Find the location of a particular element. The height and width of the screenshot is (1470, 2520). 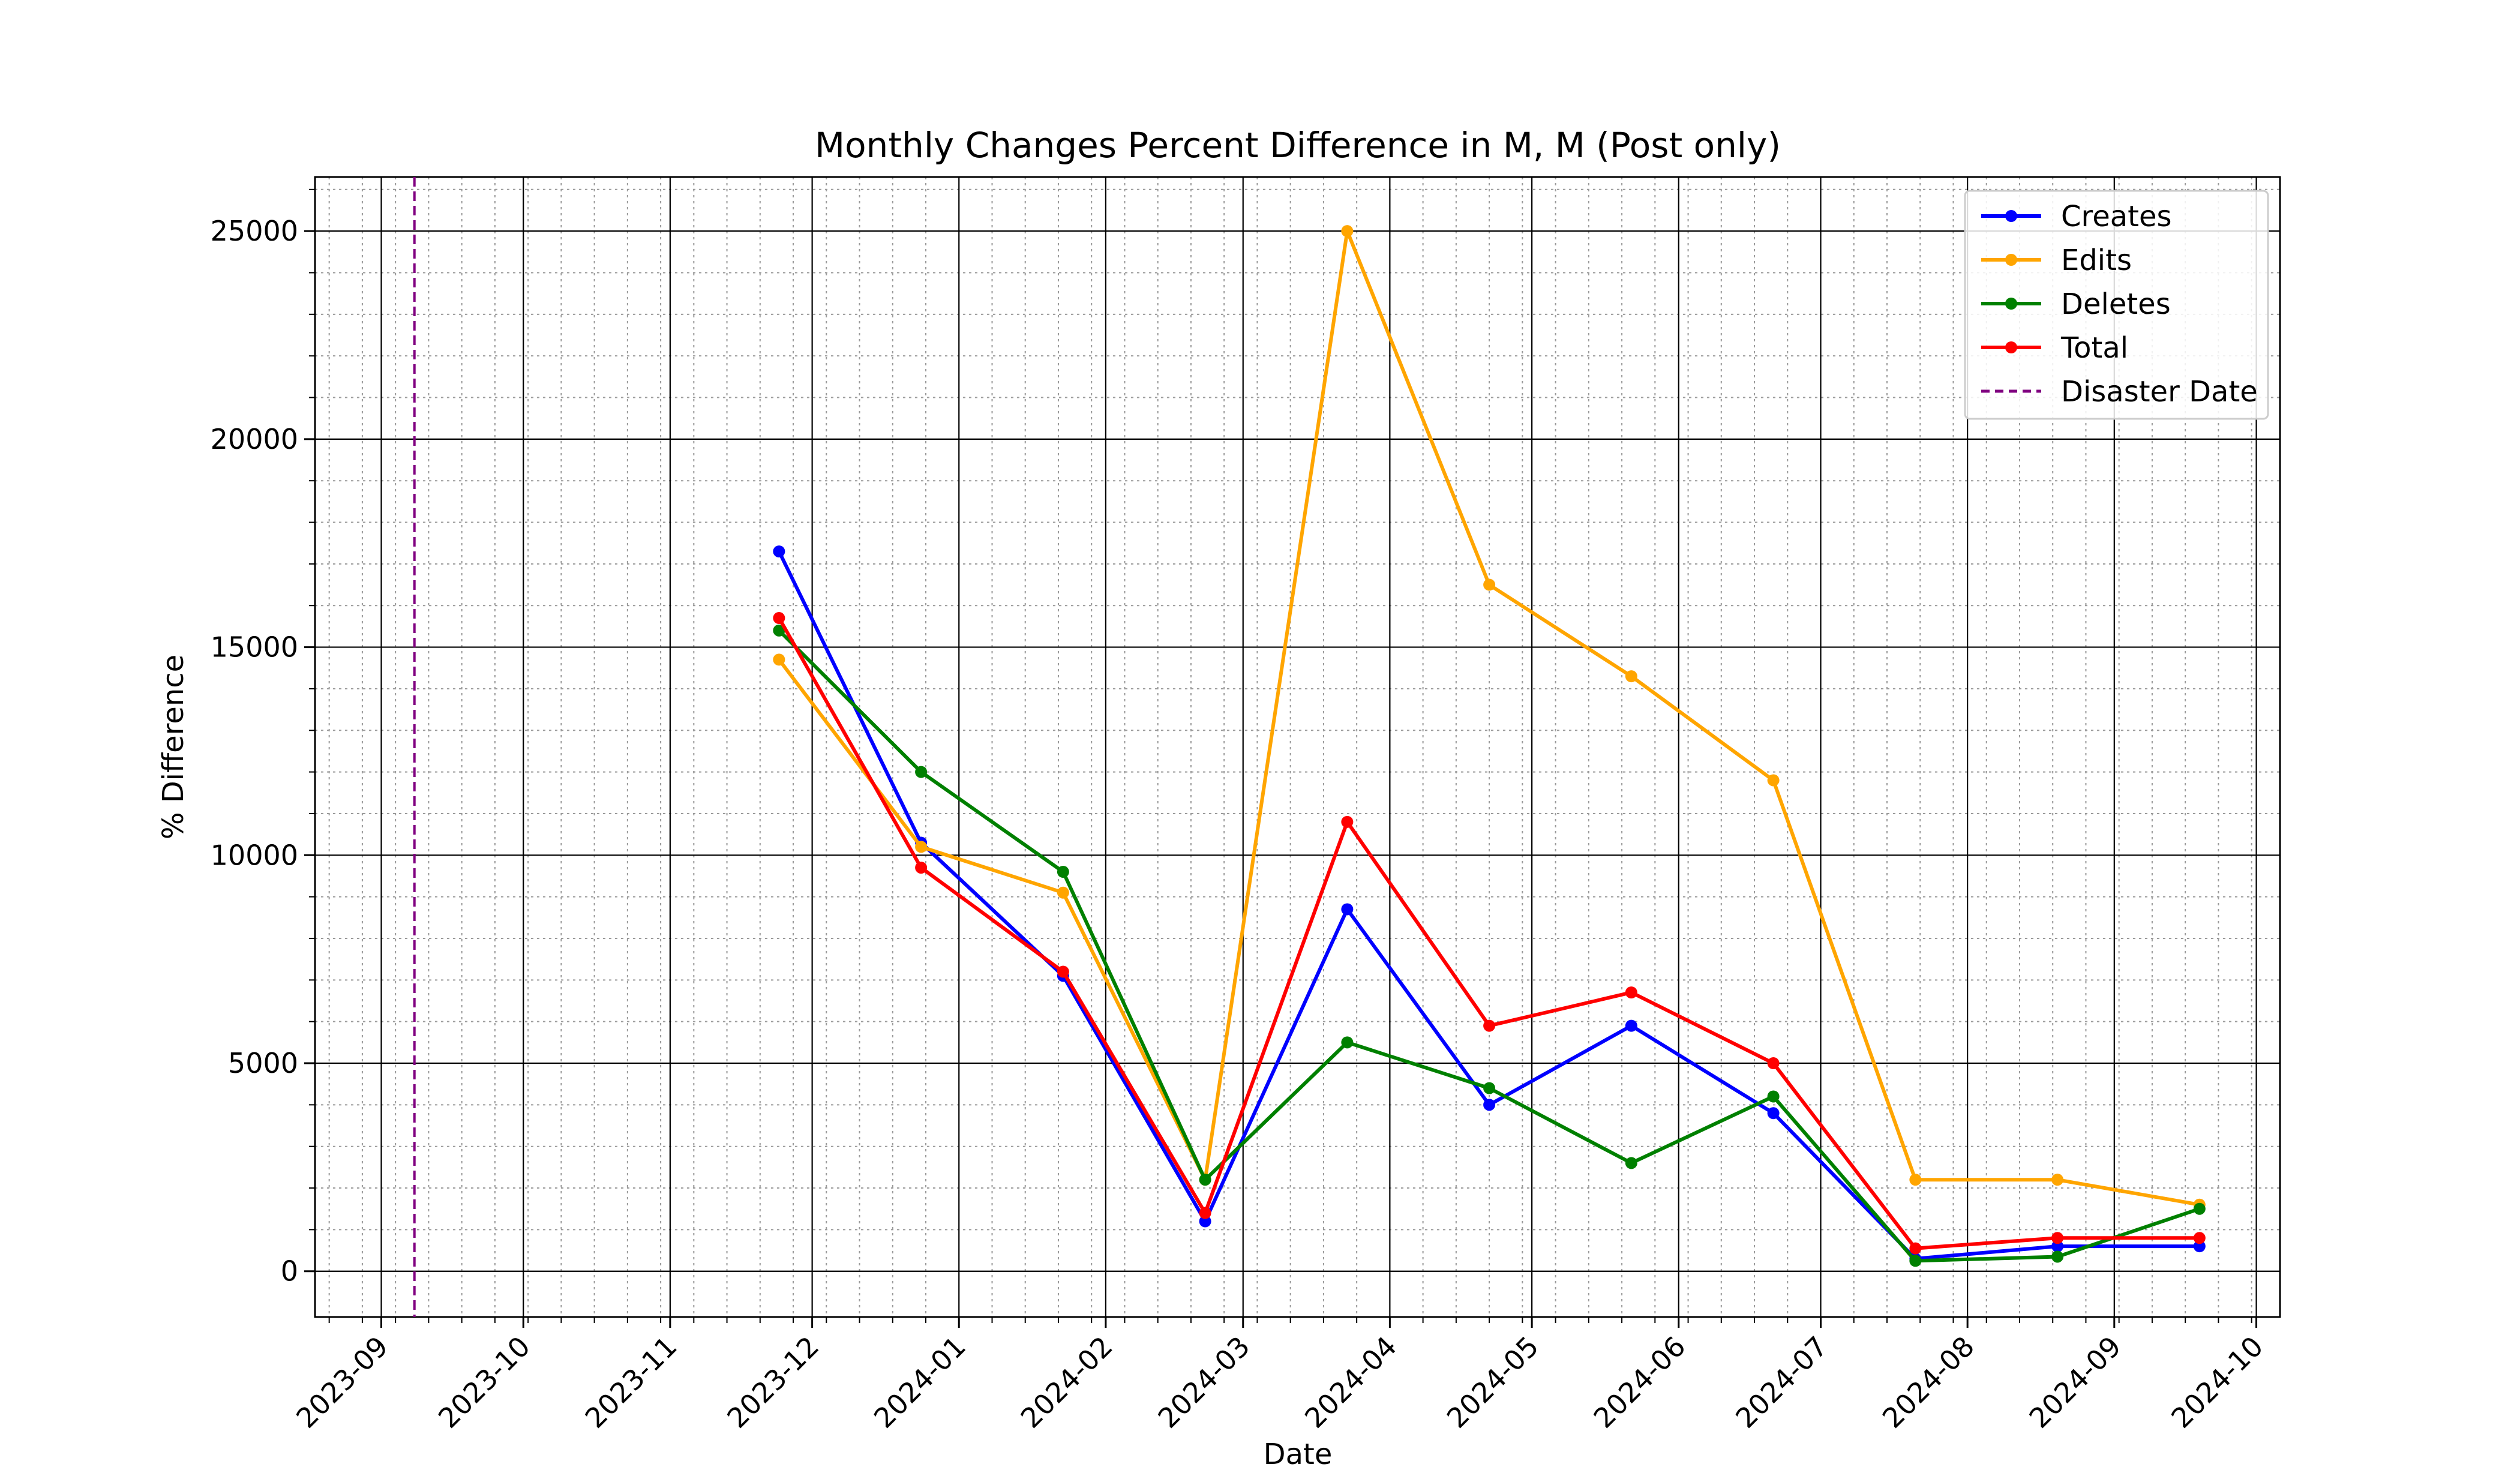

y-tick-label: 20000 is located at coordinates (254, 439).